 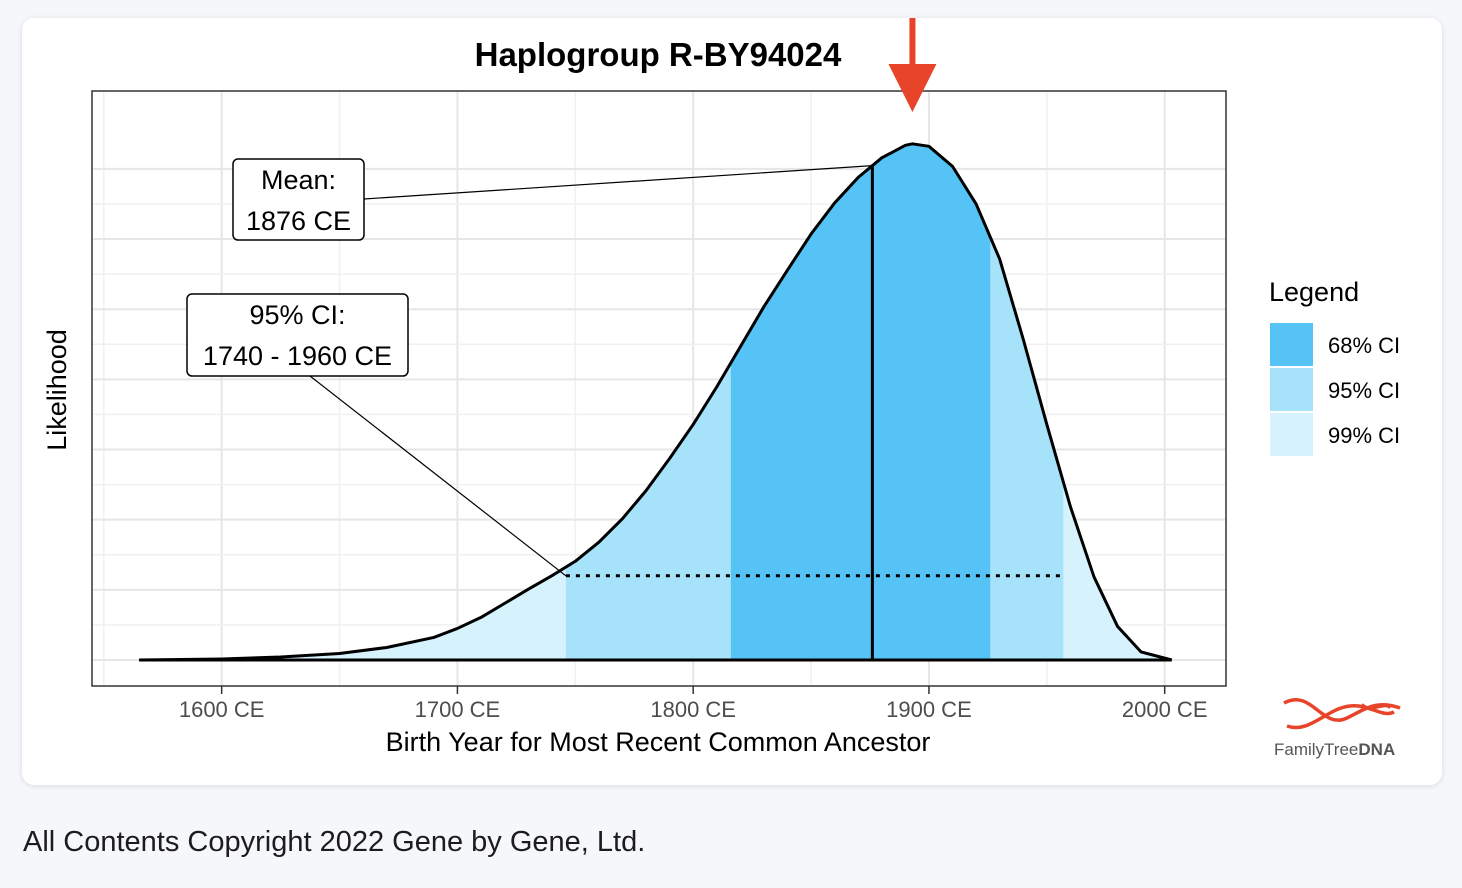 I want to click on peak-marker-arrowhead, so click(x=912, y=88).